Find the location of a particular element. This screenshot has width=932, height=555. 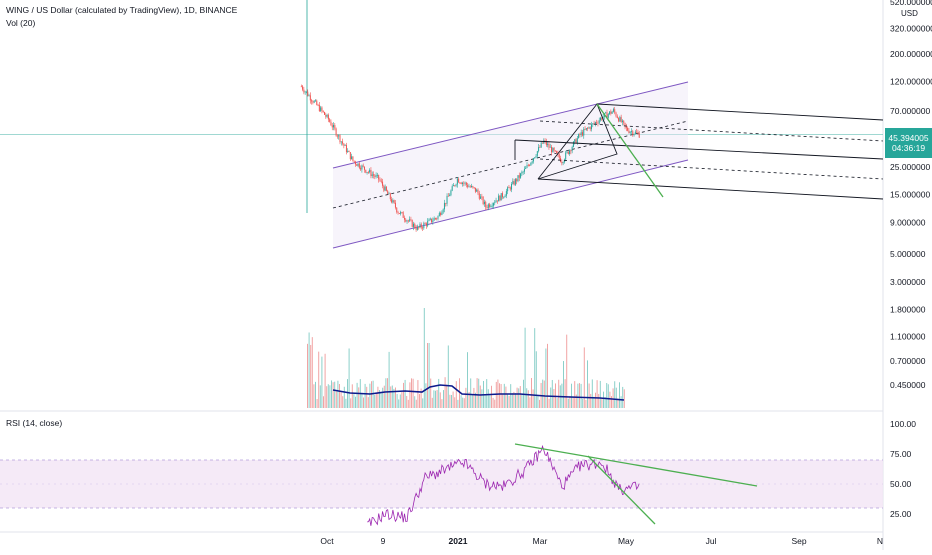

time-tick-label: Jul is located at coordinates (711, 541).